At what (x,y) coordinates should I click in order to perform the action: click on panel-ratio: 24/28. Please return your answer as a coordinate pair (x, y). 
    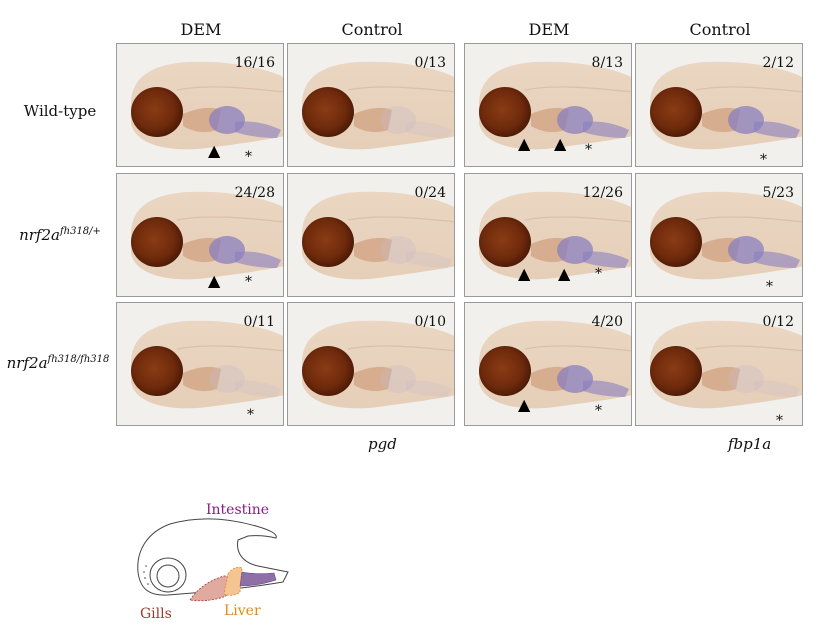
    Looking at the image, I should click on (254, 193).